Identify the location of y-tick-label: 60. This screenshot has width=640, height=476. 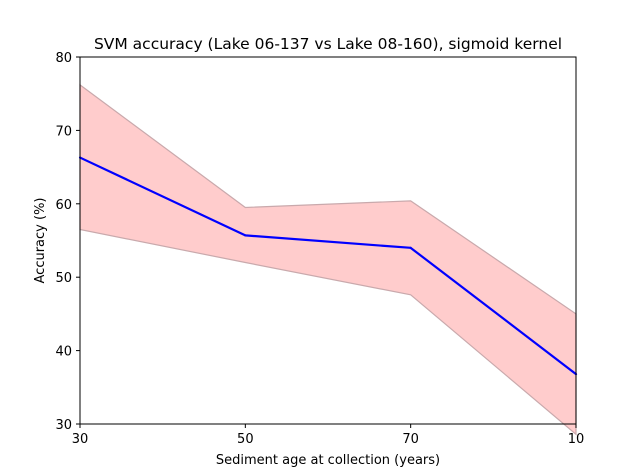
(63, 205).